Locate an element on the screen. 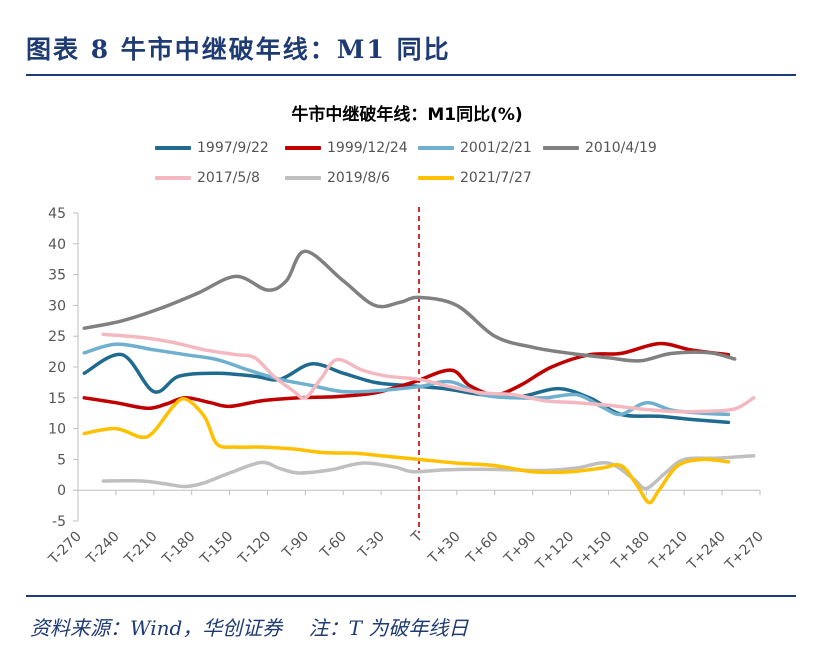 Image resolution: width=814 pixels, height=663 pixels. y-tick-label: 20 is located at coordinates (57, 368).